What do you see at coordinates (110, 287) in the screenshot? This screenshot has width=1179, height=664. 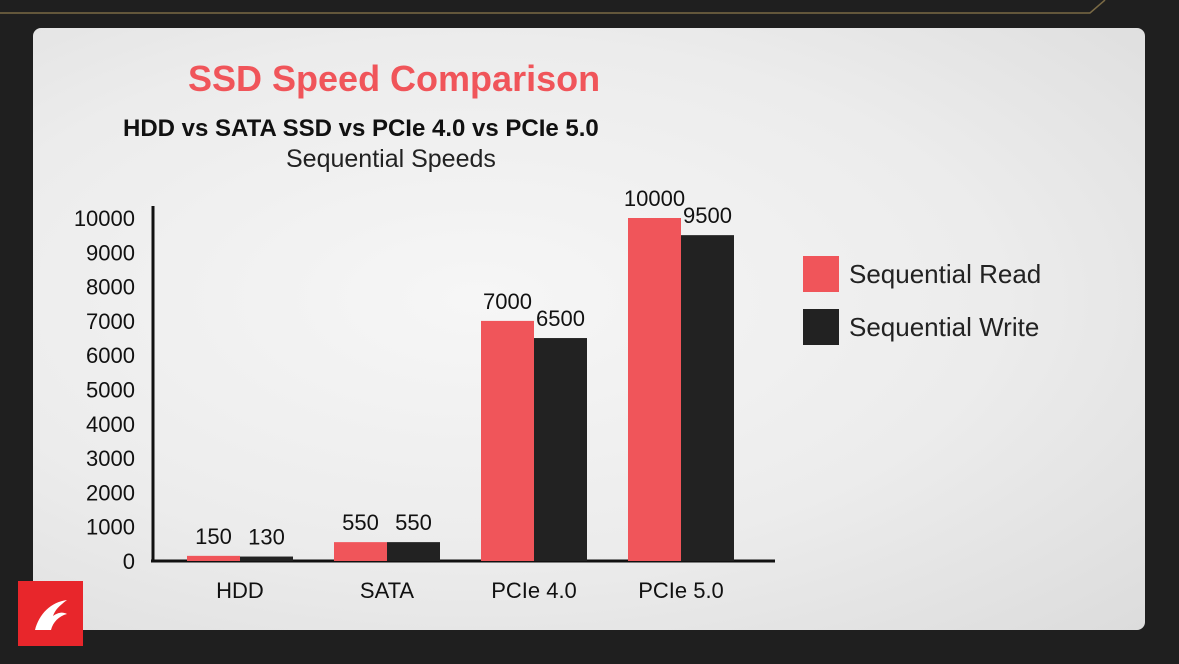 I see `y-tick-label: 8000` at bounding box center [110, 287].